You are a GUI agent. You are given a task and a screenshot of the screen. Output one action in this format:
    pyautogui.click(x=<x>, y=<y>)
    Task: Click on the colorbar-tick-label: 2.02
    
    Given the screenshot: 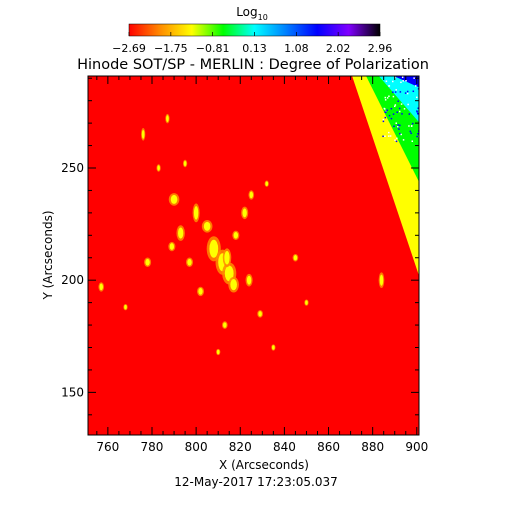 What is the action you would take?
    pyautogui.click(x=338, y=48)
    